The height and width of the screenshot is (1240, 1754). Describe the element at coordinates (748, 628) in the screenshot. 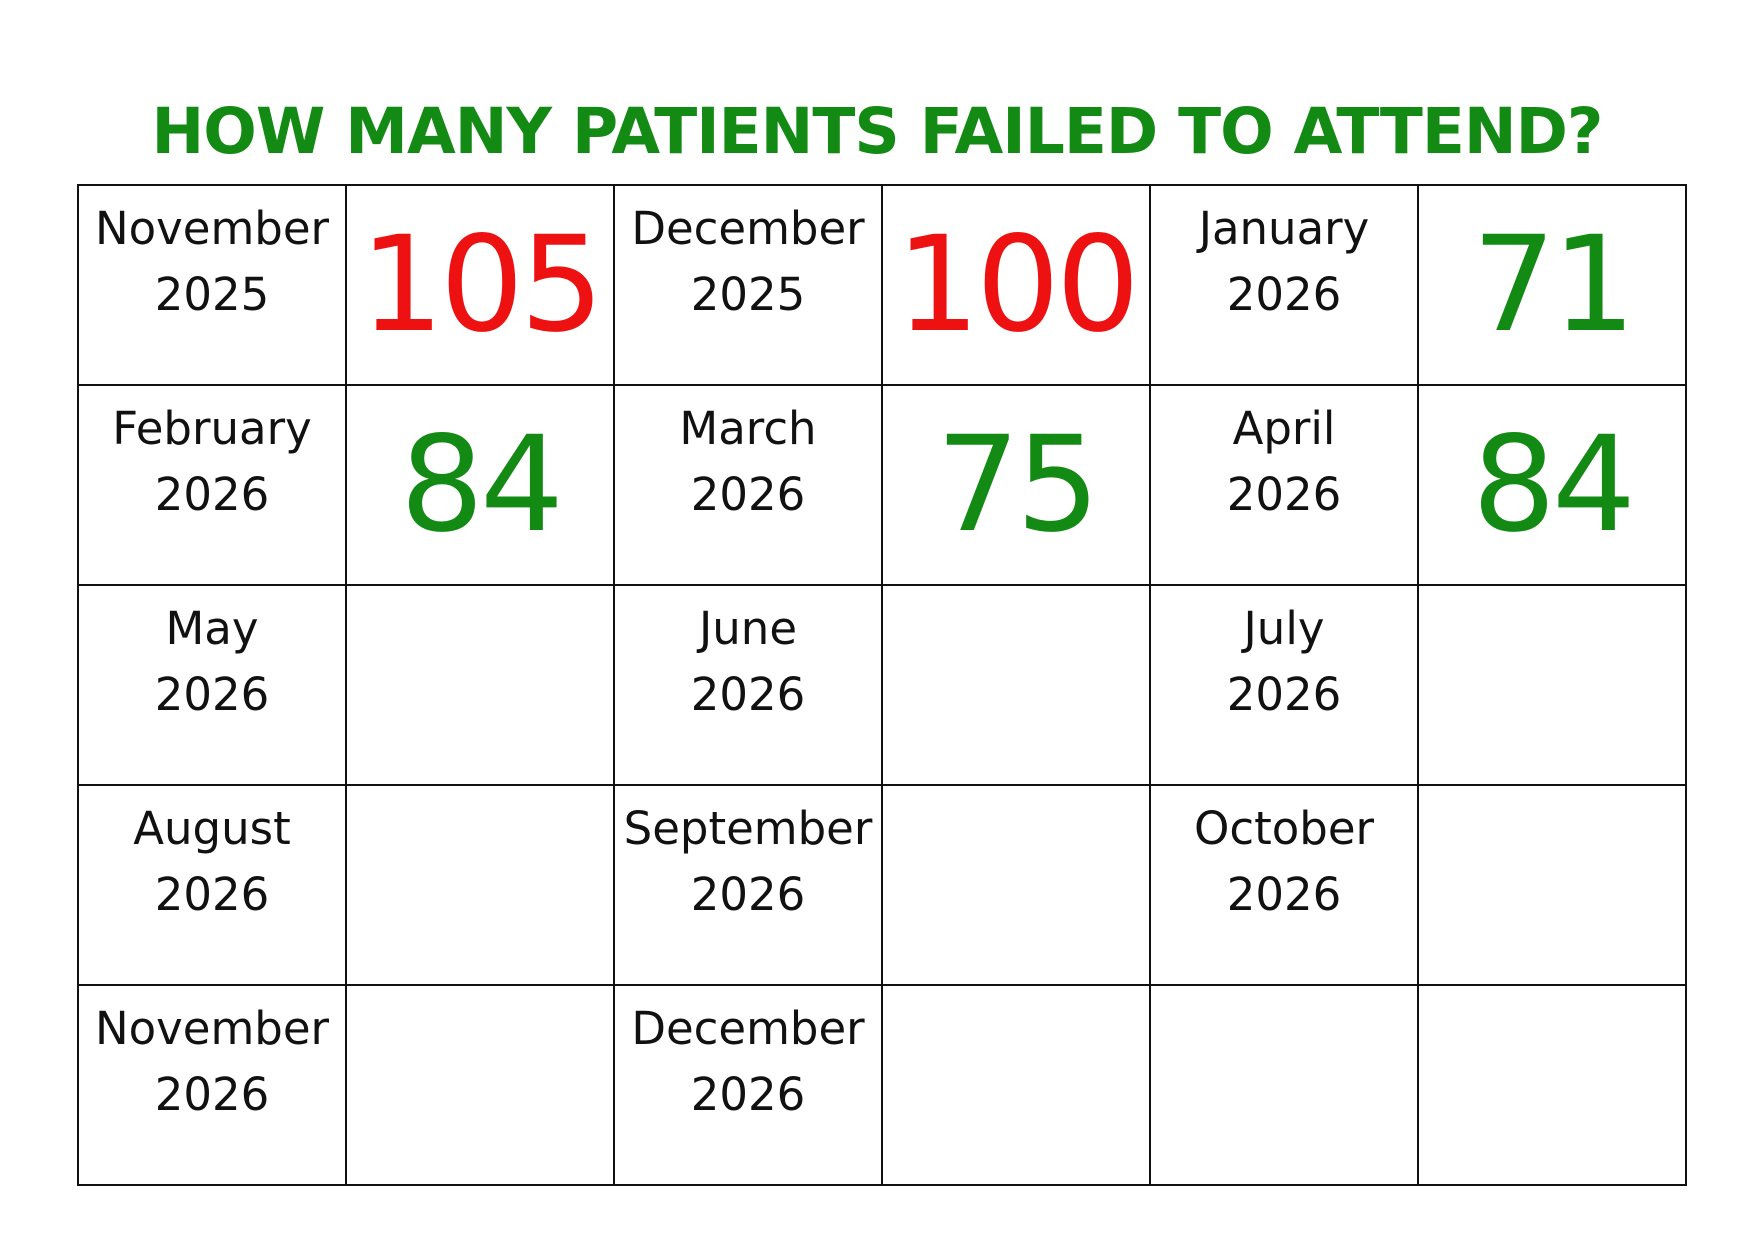

I see `month-name: June` at that location.